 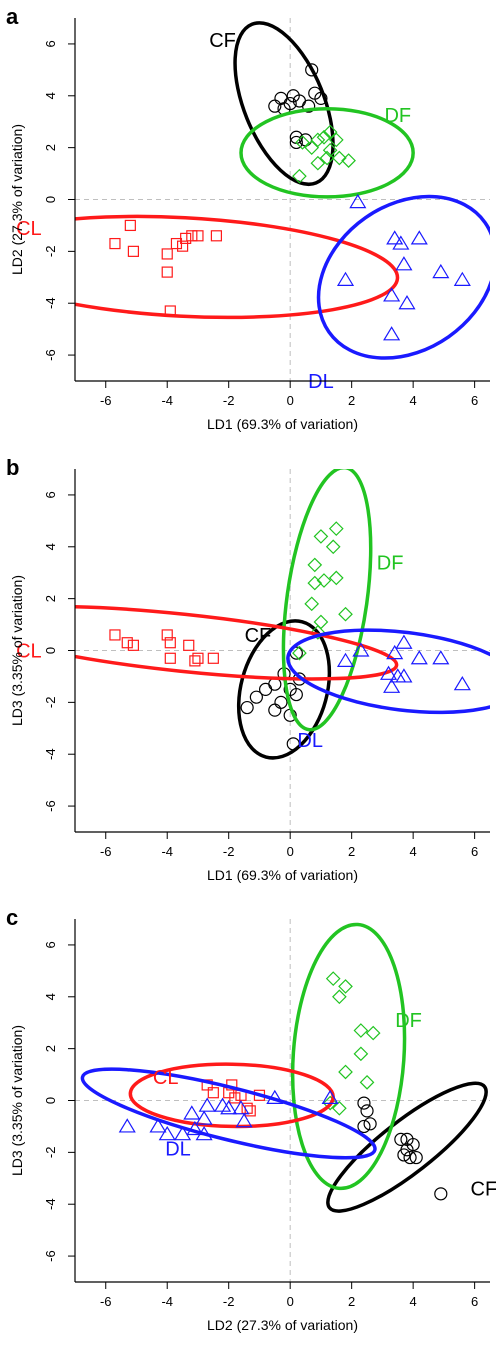 I want to click on x-tick-label: 4, so click(x=413, y=400).